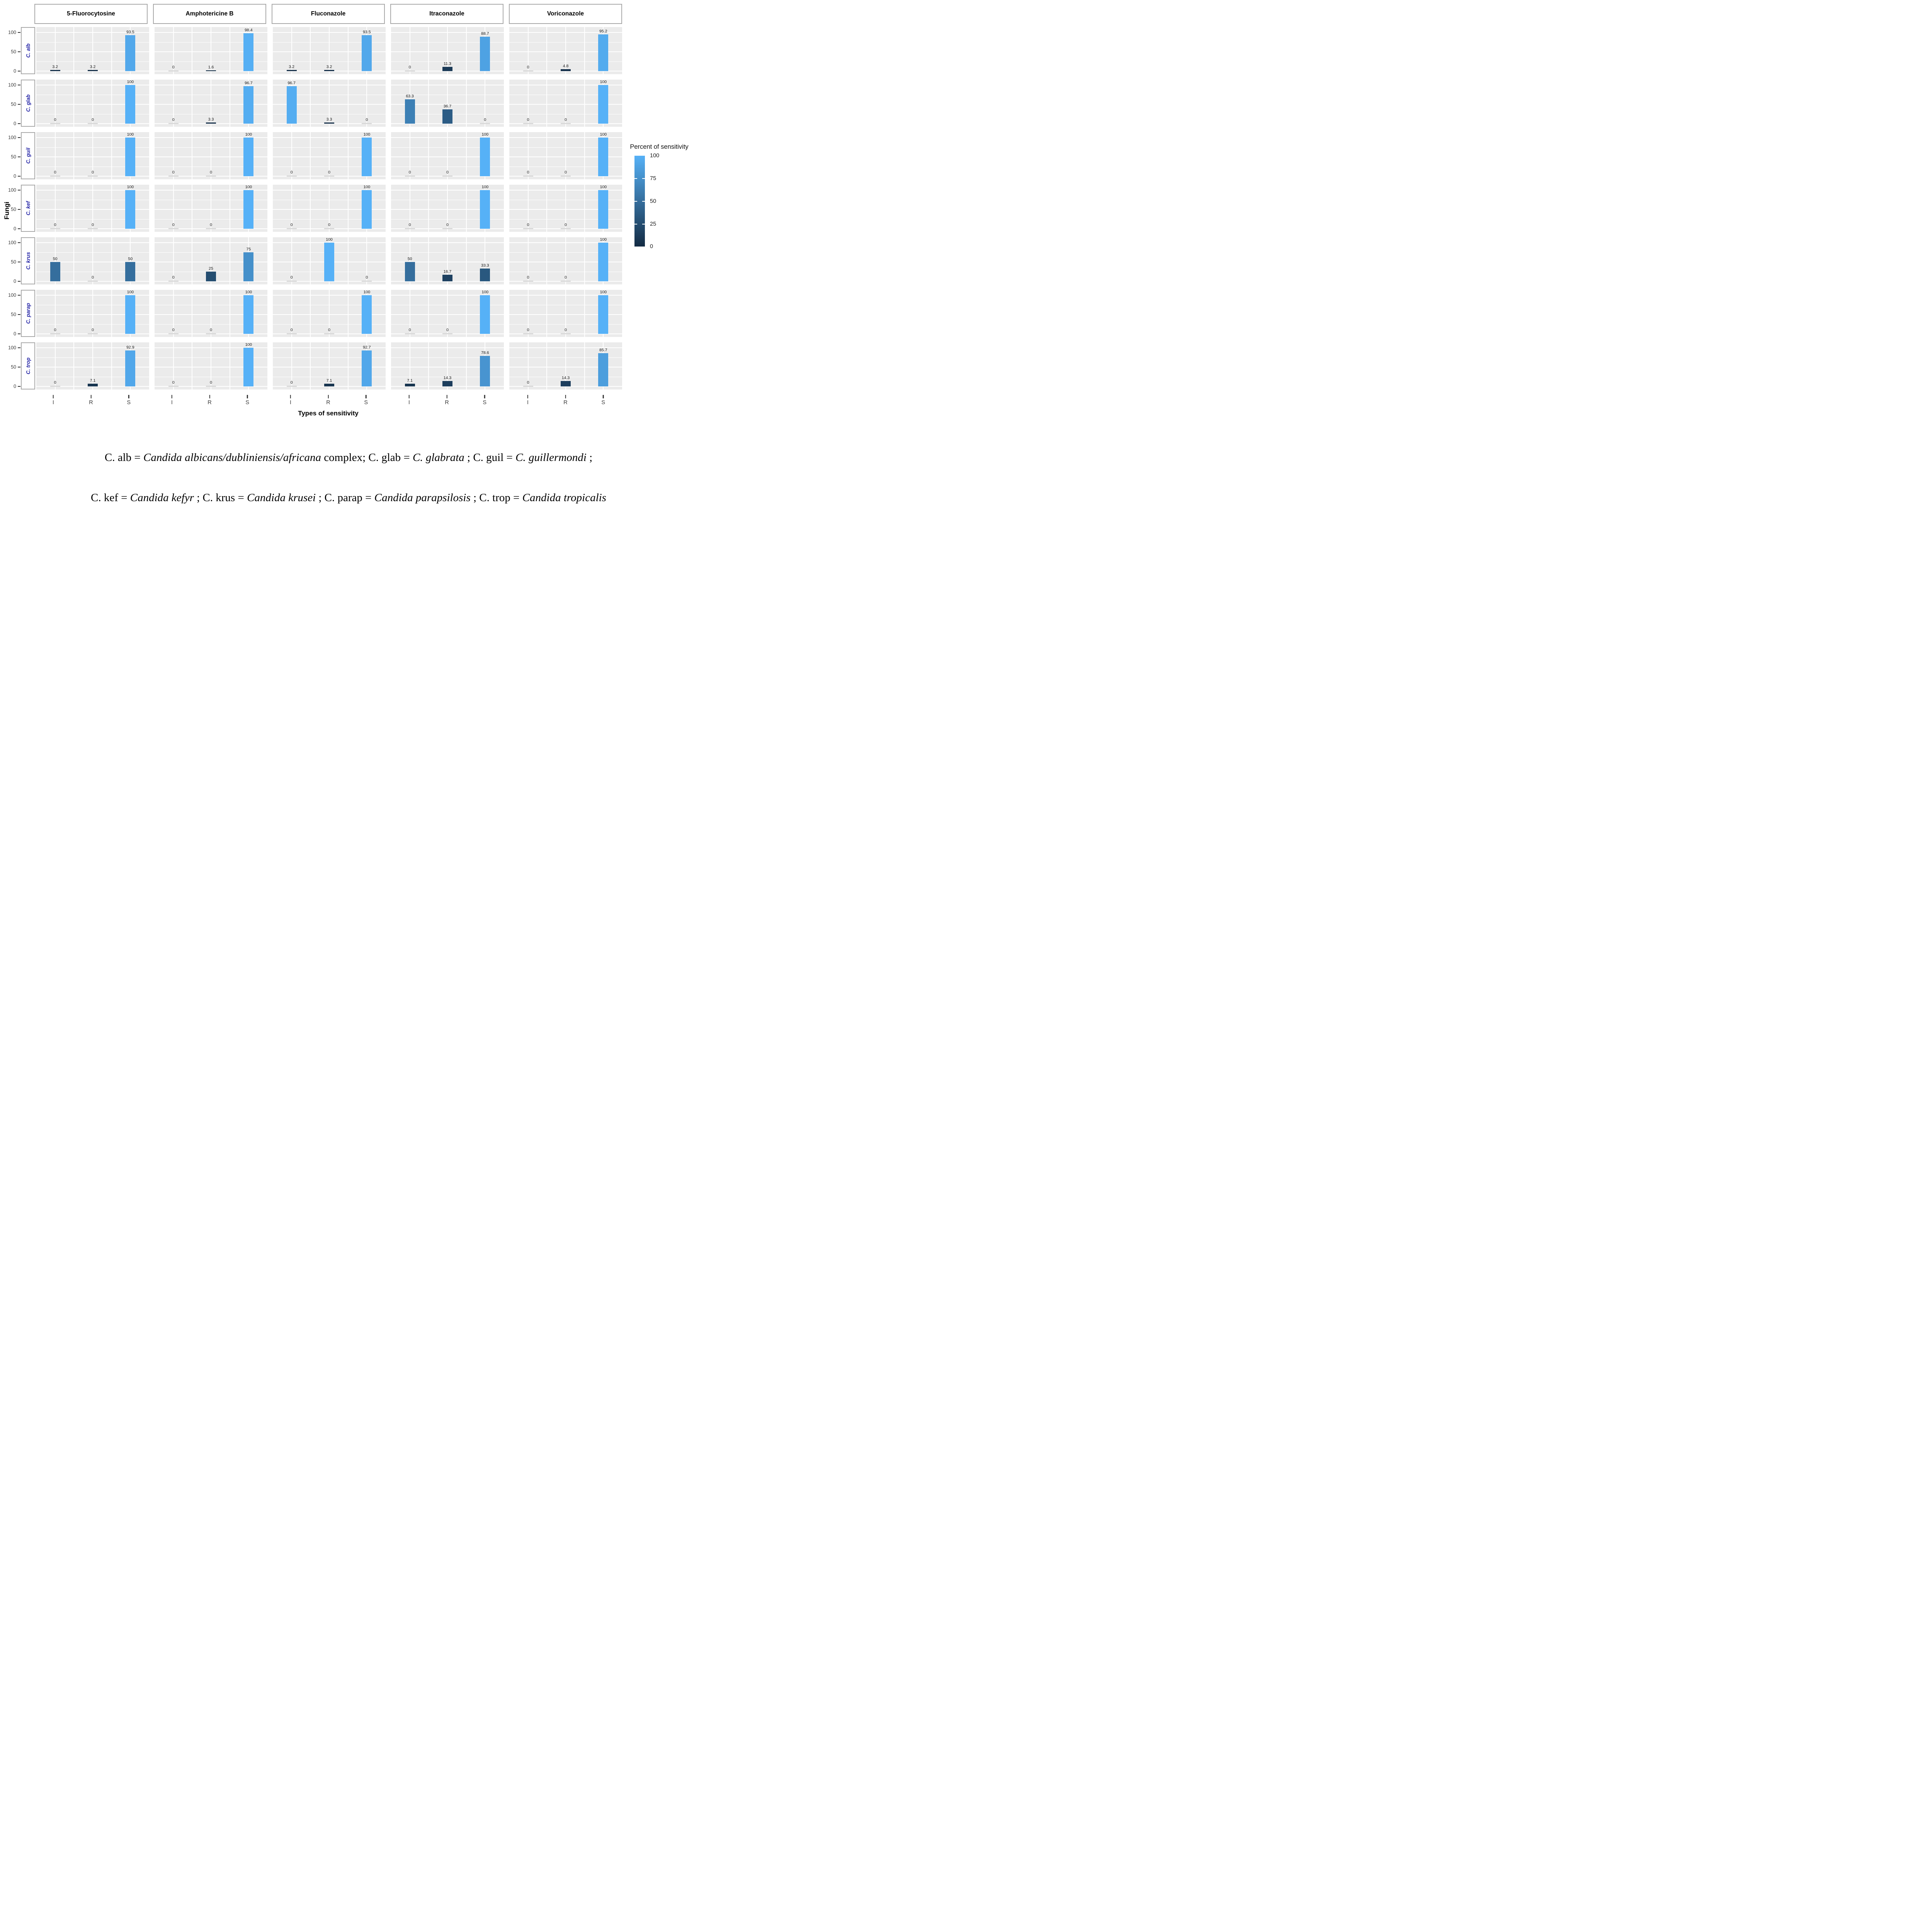 The image size is (1932, 1932). Describe the element at coordinates (129, 403) in the screenshot. I see `x-tick-label: S` at that location.